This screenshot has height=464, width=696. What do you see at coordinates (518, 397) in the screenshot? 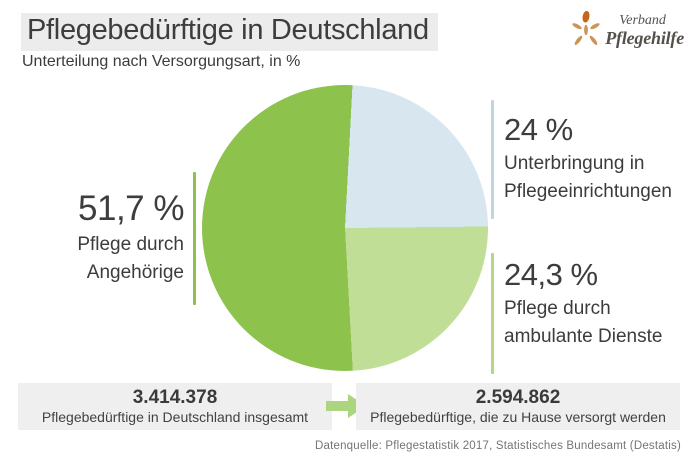
I see `stat-home-number: 2.594.862` at bounding box center [518, 397].